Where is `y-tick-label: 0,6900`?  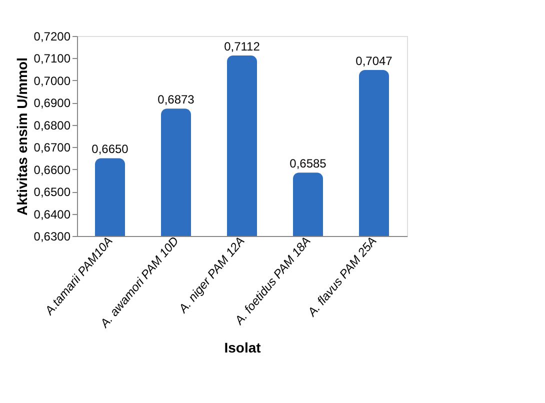 y-tick-label: 0,6900 is located at coordinates (52, 103).